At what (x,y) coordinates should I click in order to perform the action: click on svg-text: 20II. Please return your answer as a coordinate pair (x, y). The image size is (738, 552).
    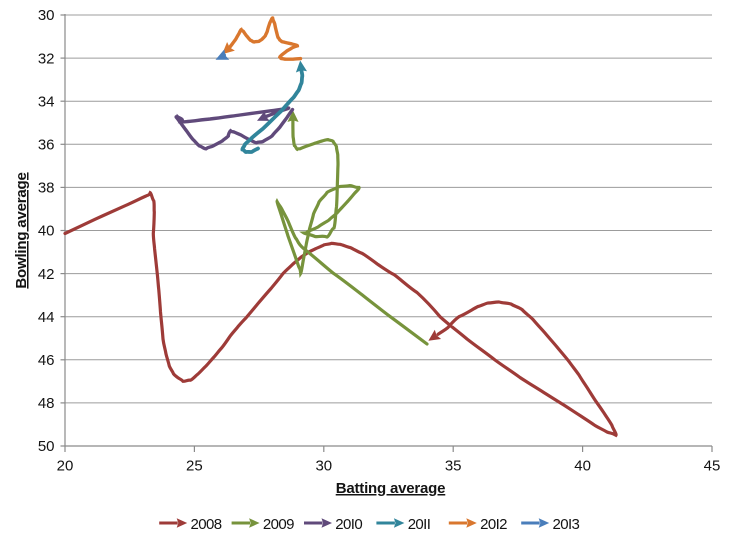
    Looking at the image, I should click on (419, 524).